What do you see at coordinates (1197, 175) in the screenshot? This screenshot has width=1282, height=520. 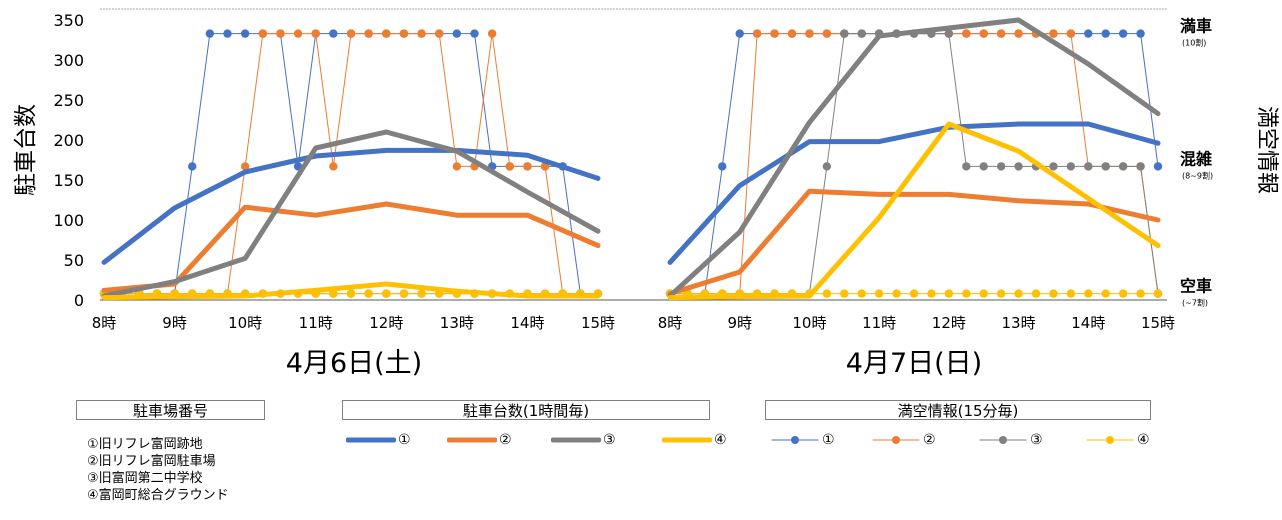 I see `status-sublabel: (8~9割)` at bounding box center [1197, 175].